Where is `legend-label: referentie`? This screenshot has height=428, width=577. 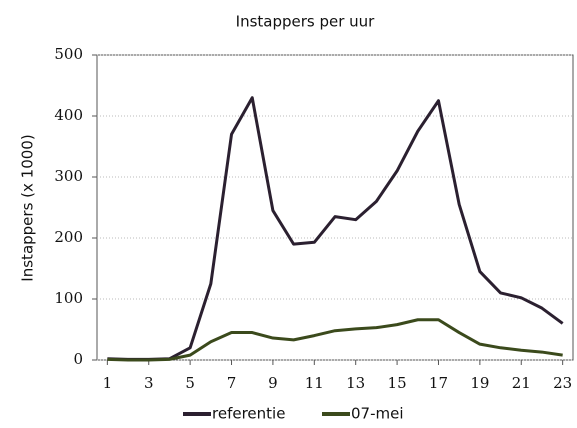
legend-label: referentie is located at coordinates (248, 414).